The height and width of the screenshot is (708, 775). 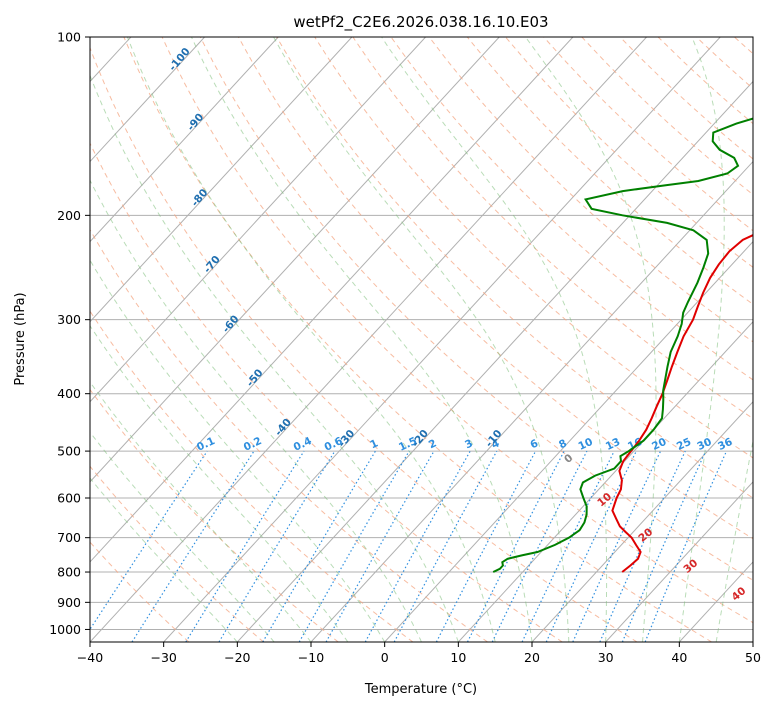 I want to click on moist-adiabat-label: 0, so click(x=568, y=459).